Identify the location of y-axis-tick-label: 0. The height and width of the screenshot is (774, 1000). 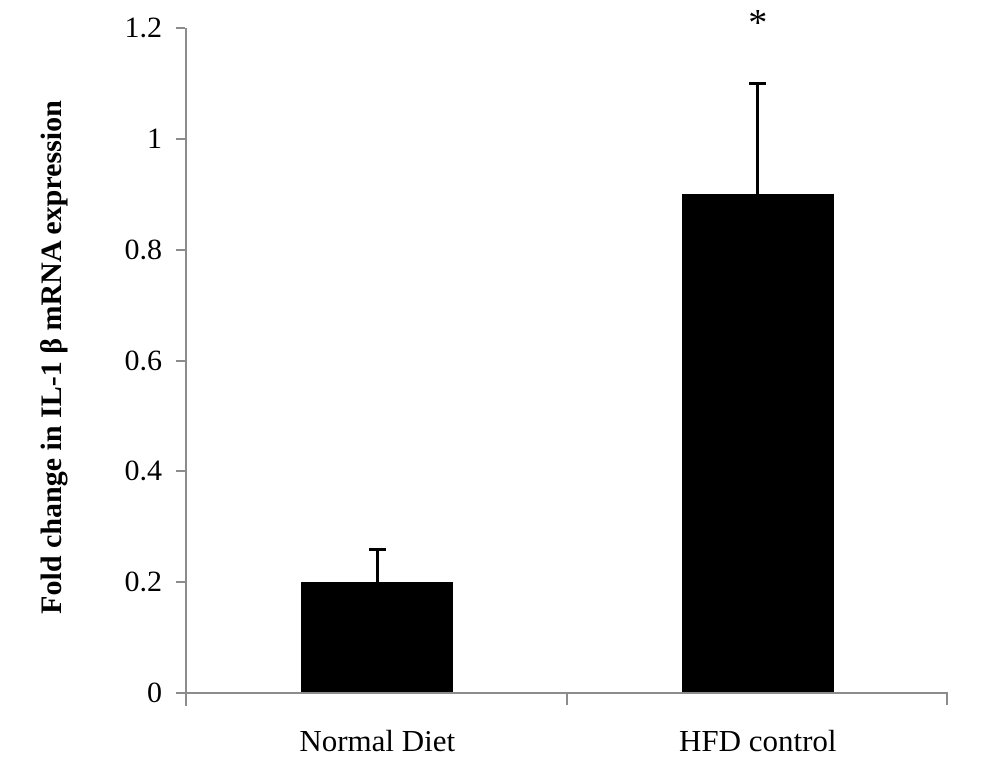
(154, 692).